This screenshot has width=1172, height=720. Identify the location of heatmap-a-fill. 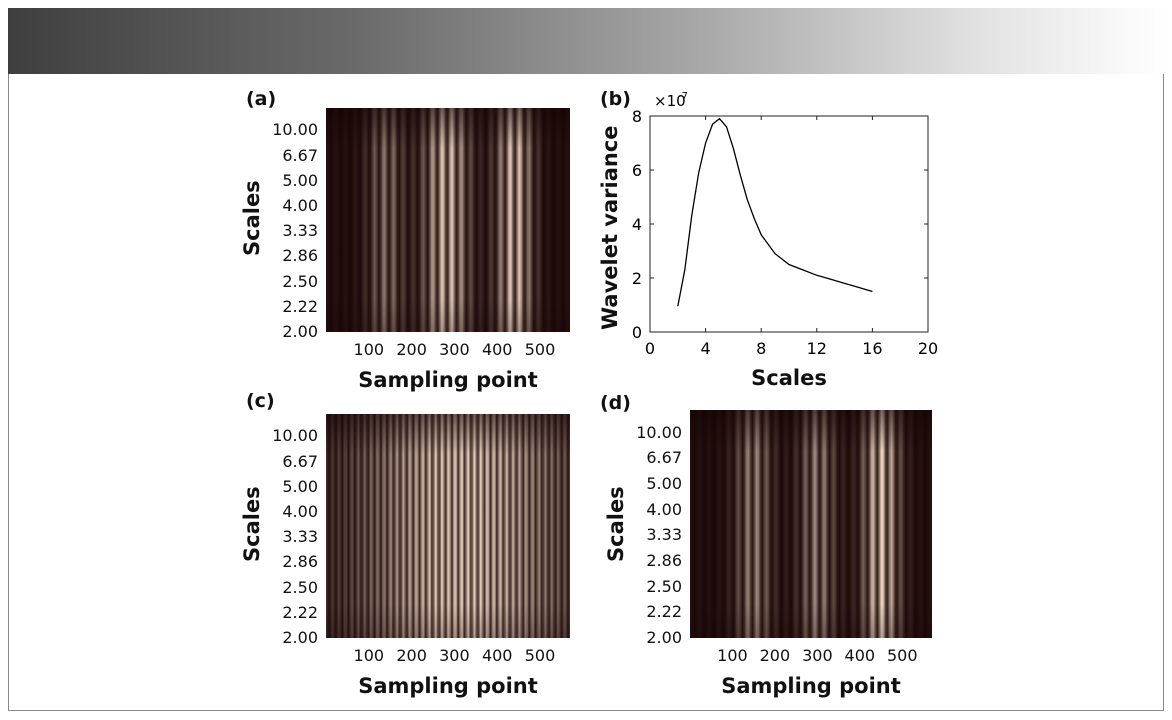
(448, 220).